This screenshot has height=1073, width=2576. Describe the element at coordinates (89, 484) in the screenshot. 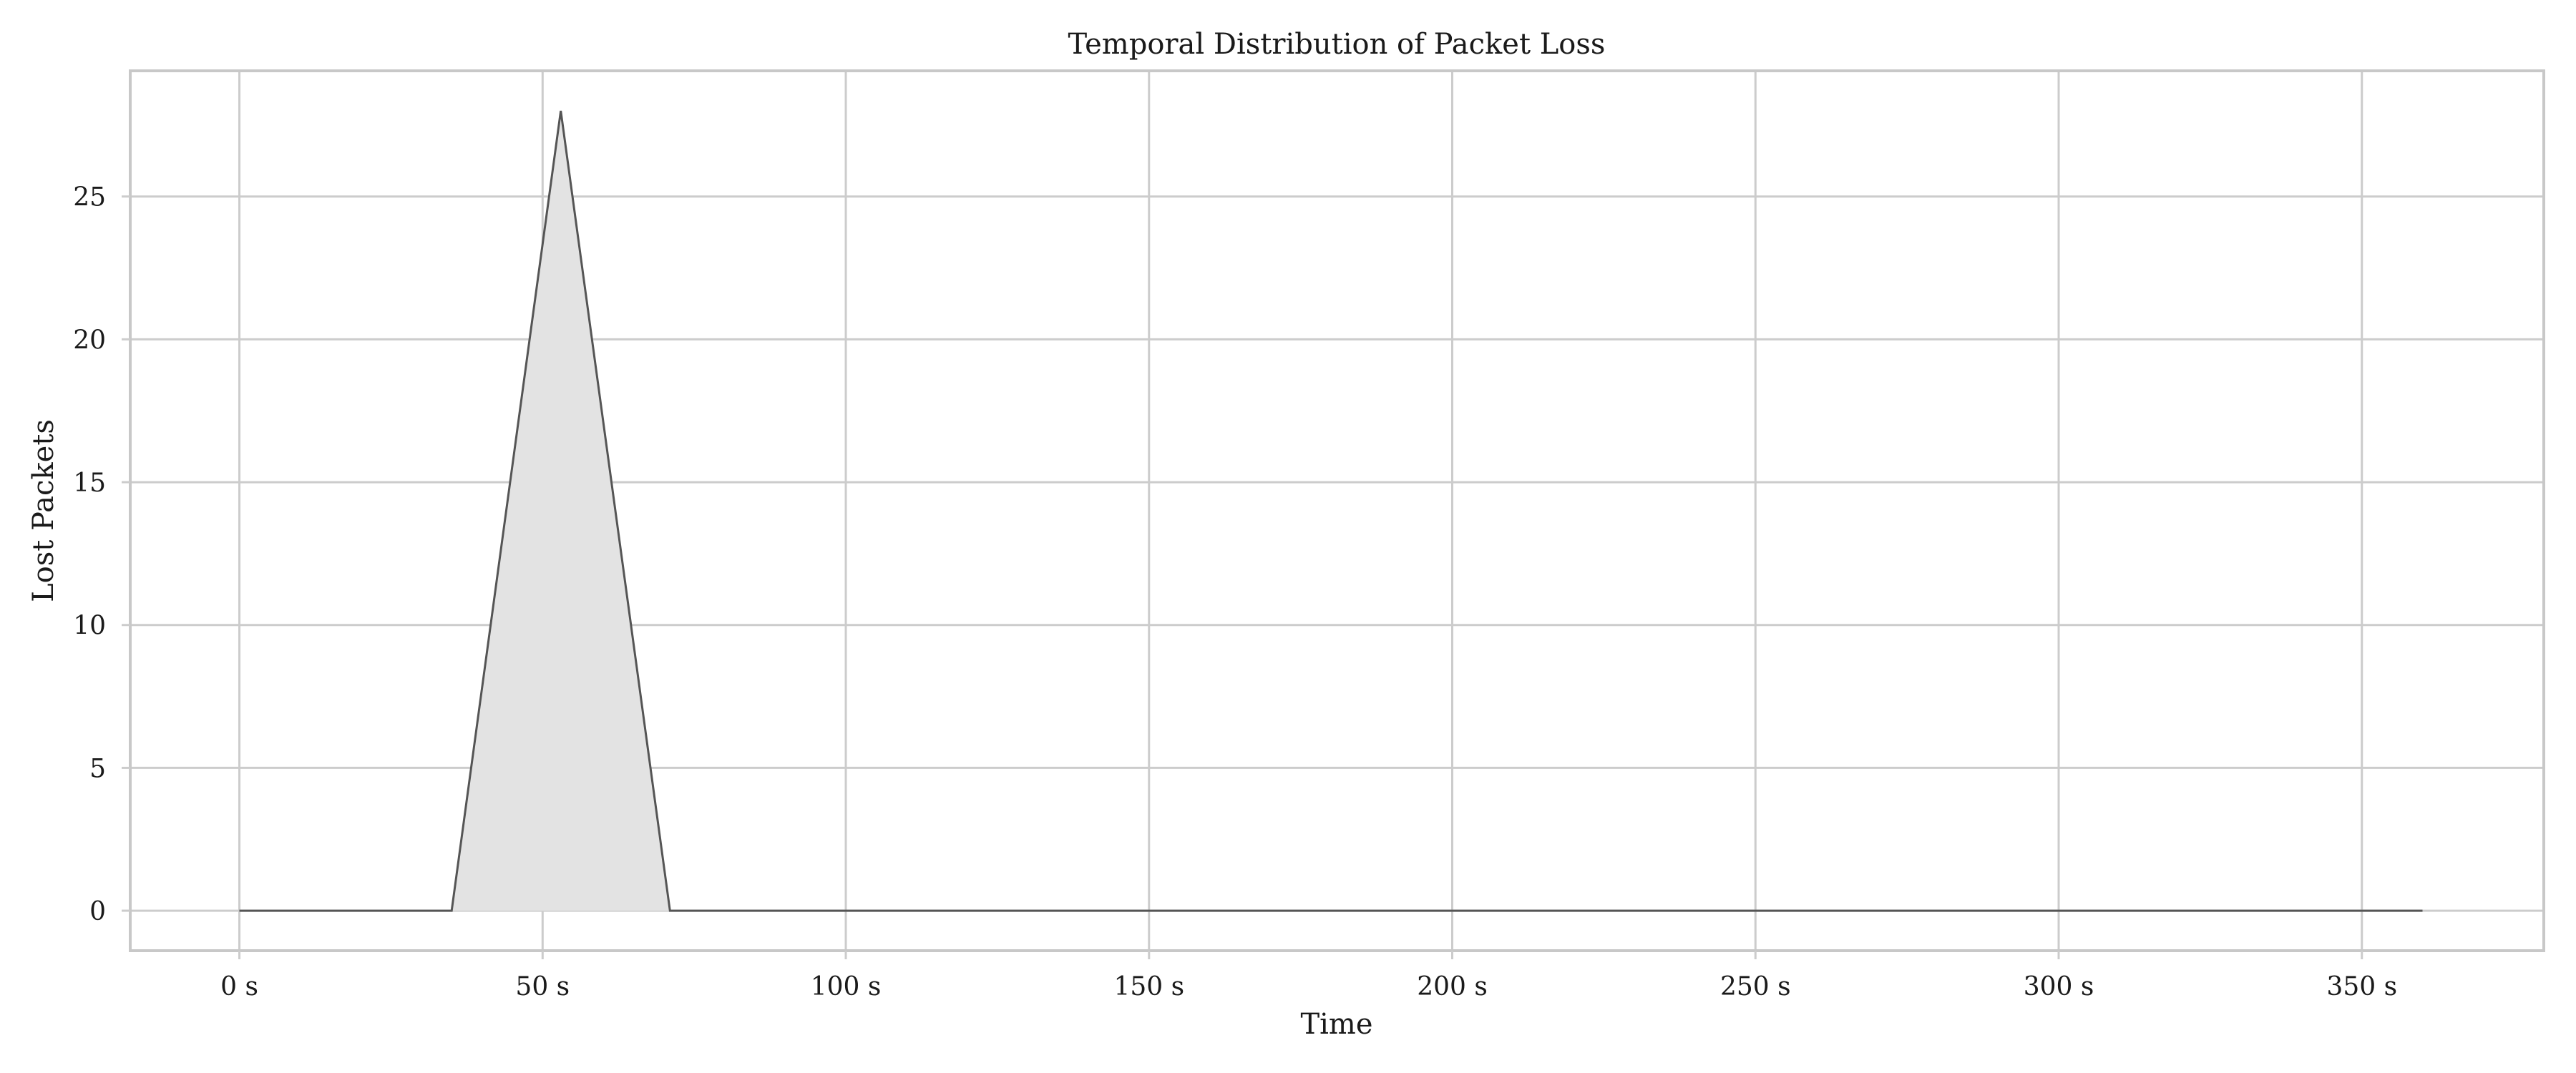

I see `y-tick-label: 15` at that location.